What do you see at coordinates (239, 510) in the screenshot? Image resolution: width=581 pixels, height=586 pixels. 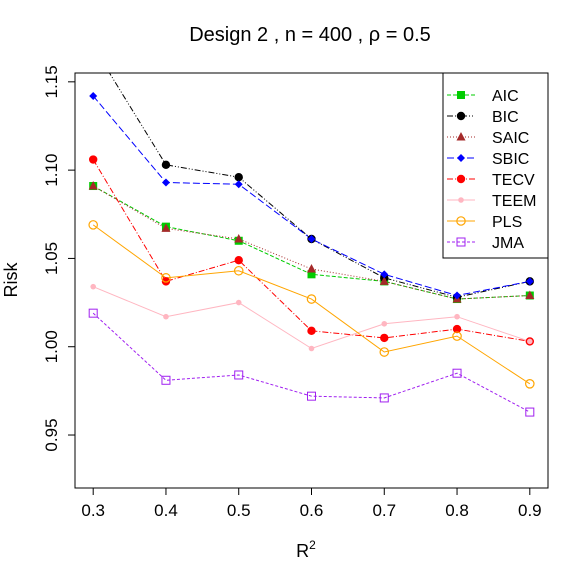 I see `x-tick-label: 0.5` at bounding box center [239, 510].